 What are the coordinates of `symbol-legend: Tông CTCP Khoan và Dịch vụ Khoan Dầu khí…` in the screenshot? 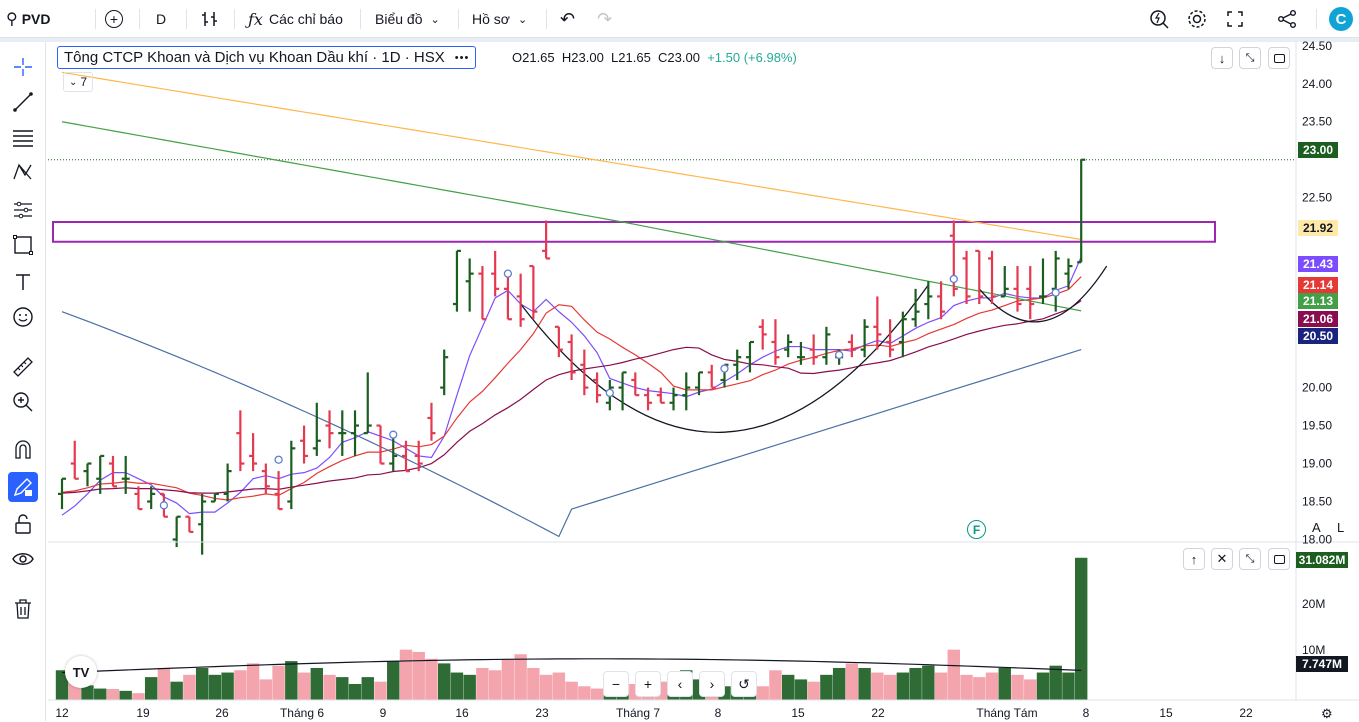 It's located at (267, 57).